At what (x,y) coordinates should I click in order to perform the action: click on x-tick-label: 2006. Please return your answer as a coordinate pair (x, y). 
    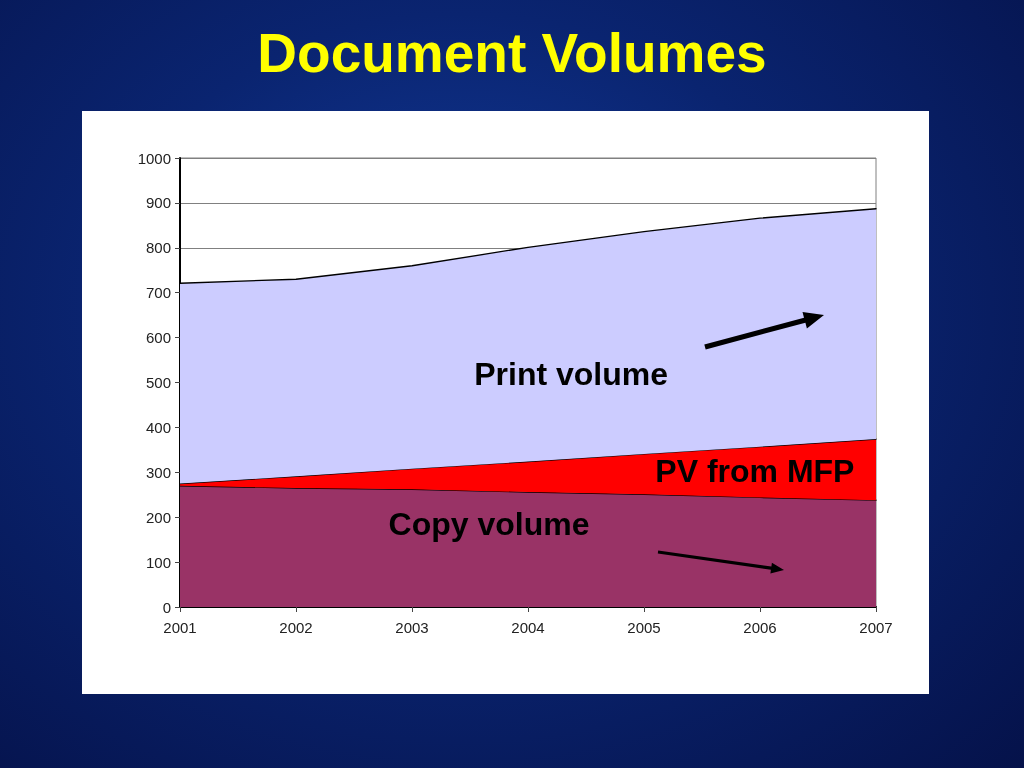
    Looking at the image, I should click on (760, 627).